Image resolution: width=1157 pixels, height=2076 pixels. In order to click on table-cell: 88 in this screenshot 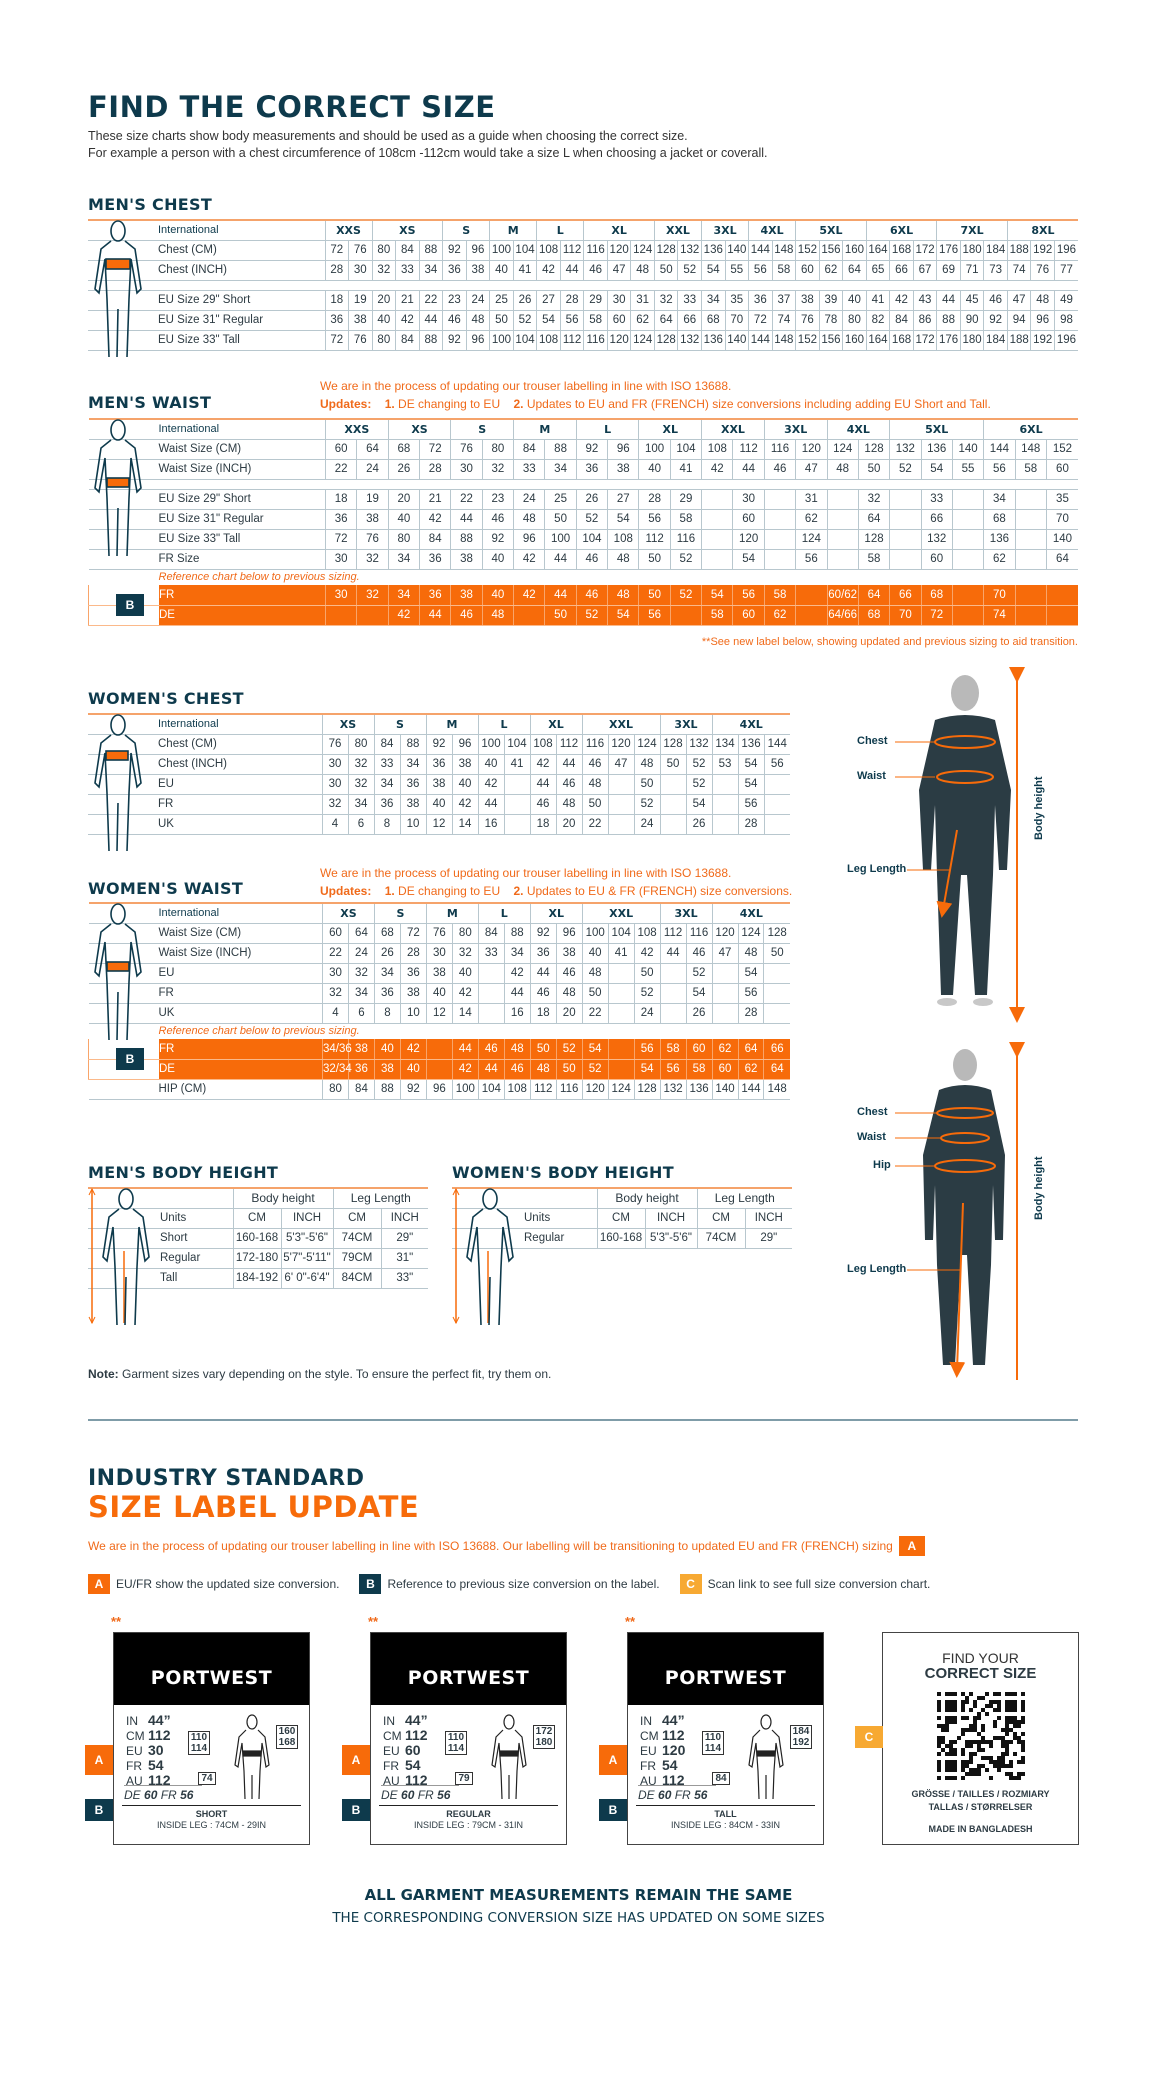, I will do `click(560, 449)`.